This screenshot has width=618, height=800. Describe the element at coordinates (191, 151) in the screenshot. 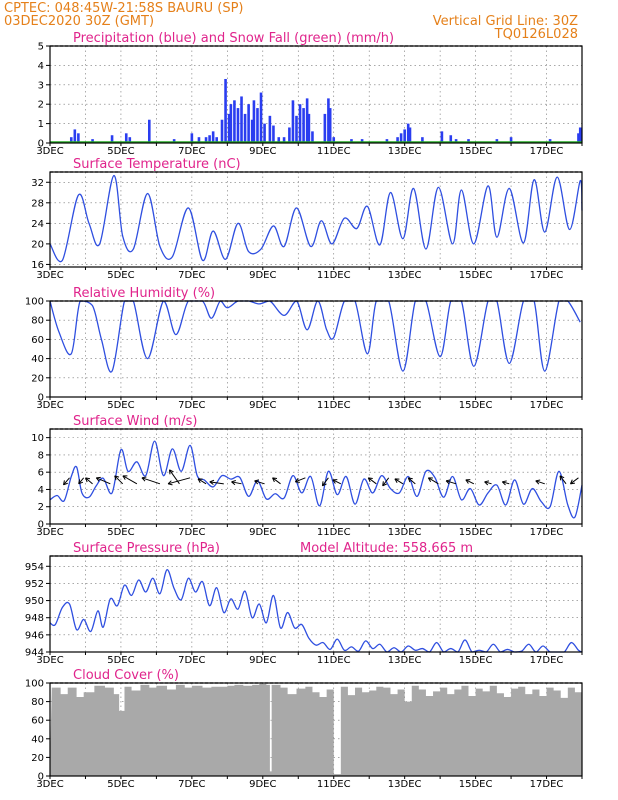

I see `precip-xtick-label: 7DEC` at that location.